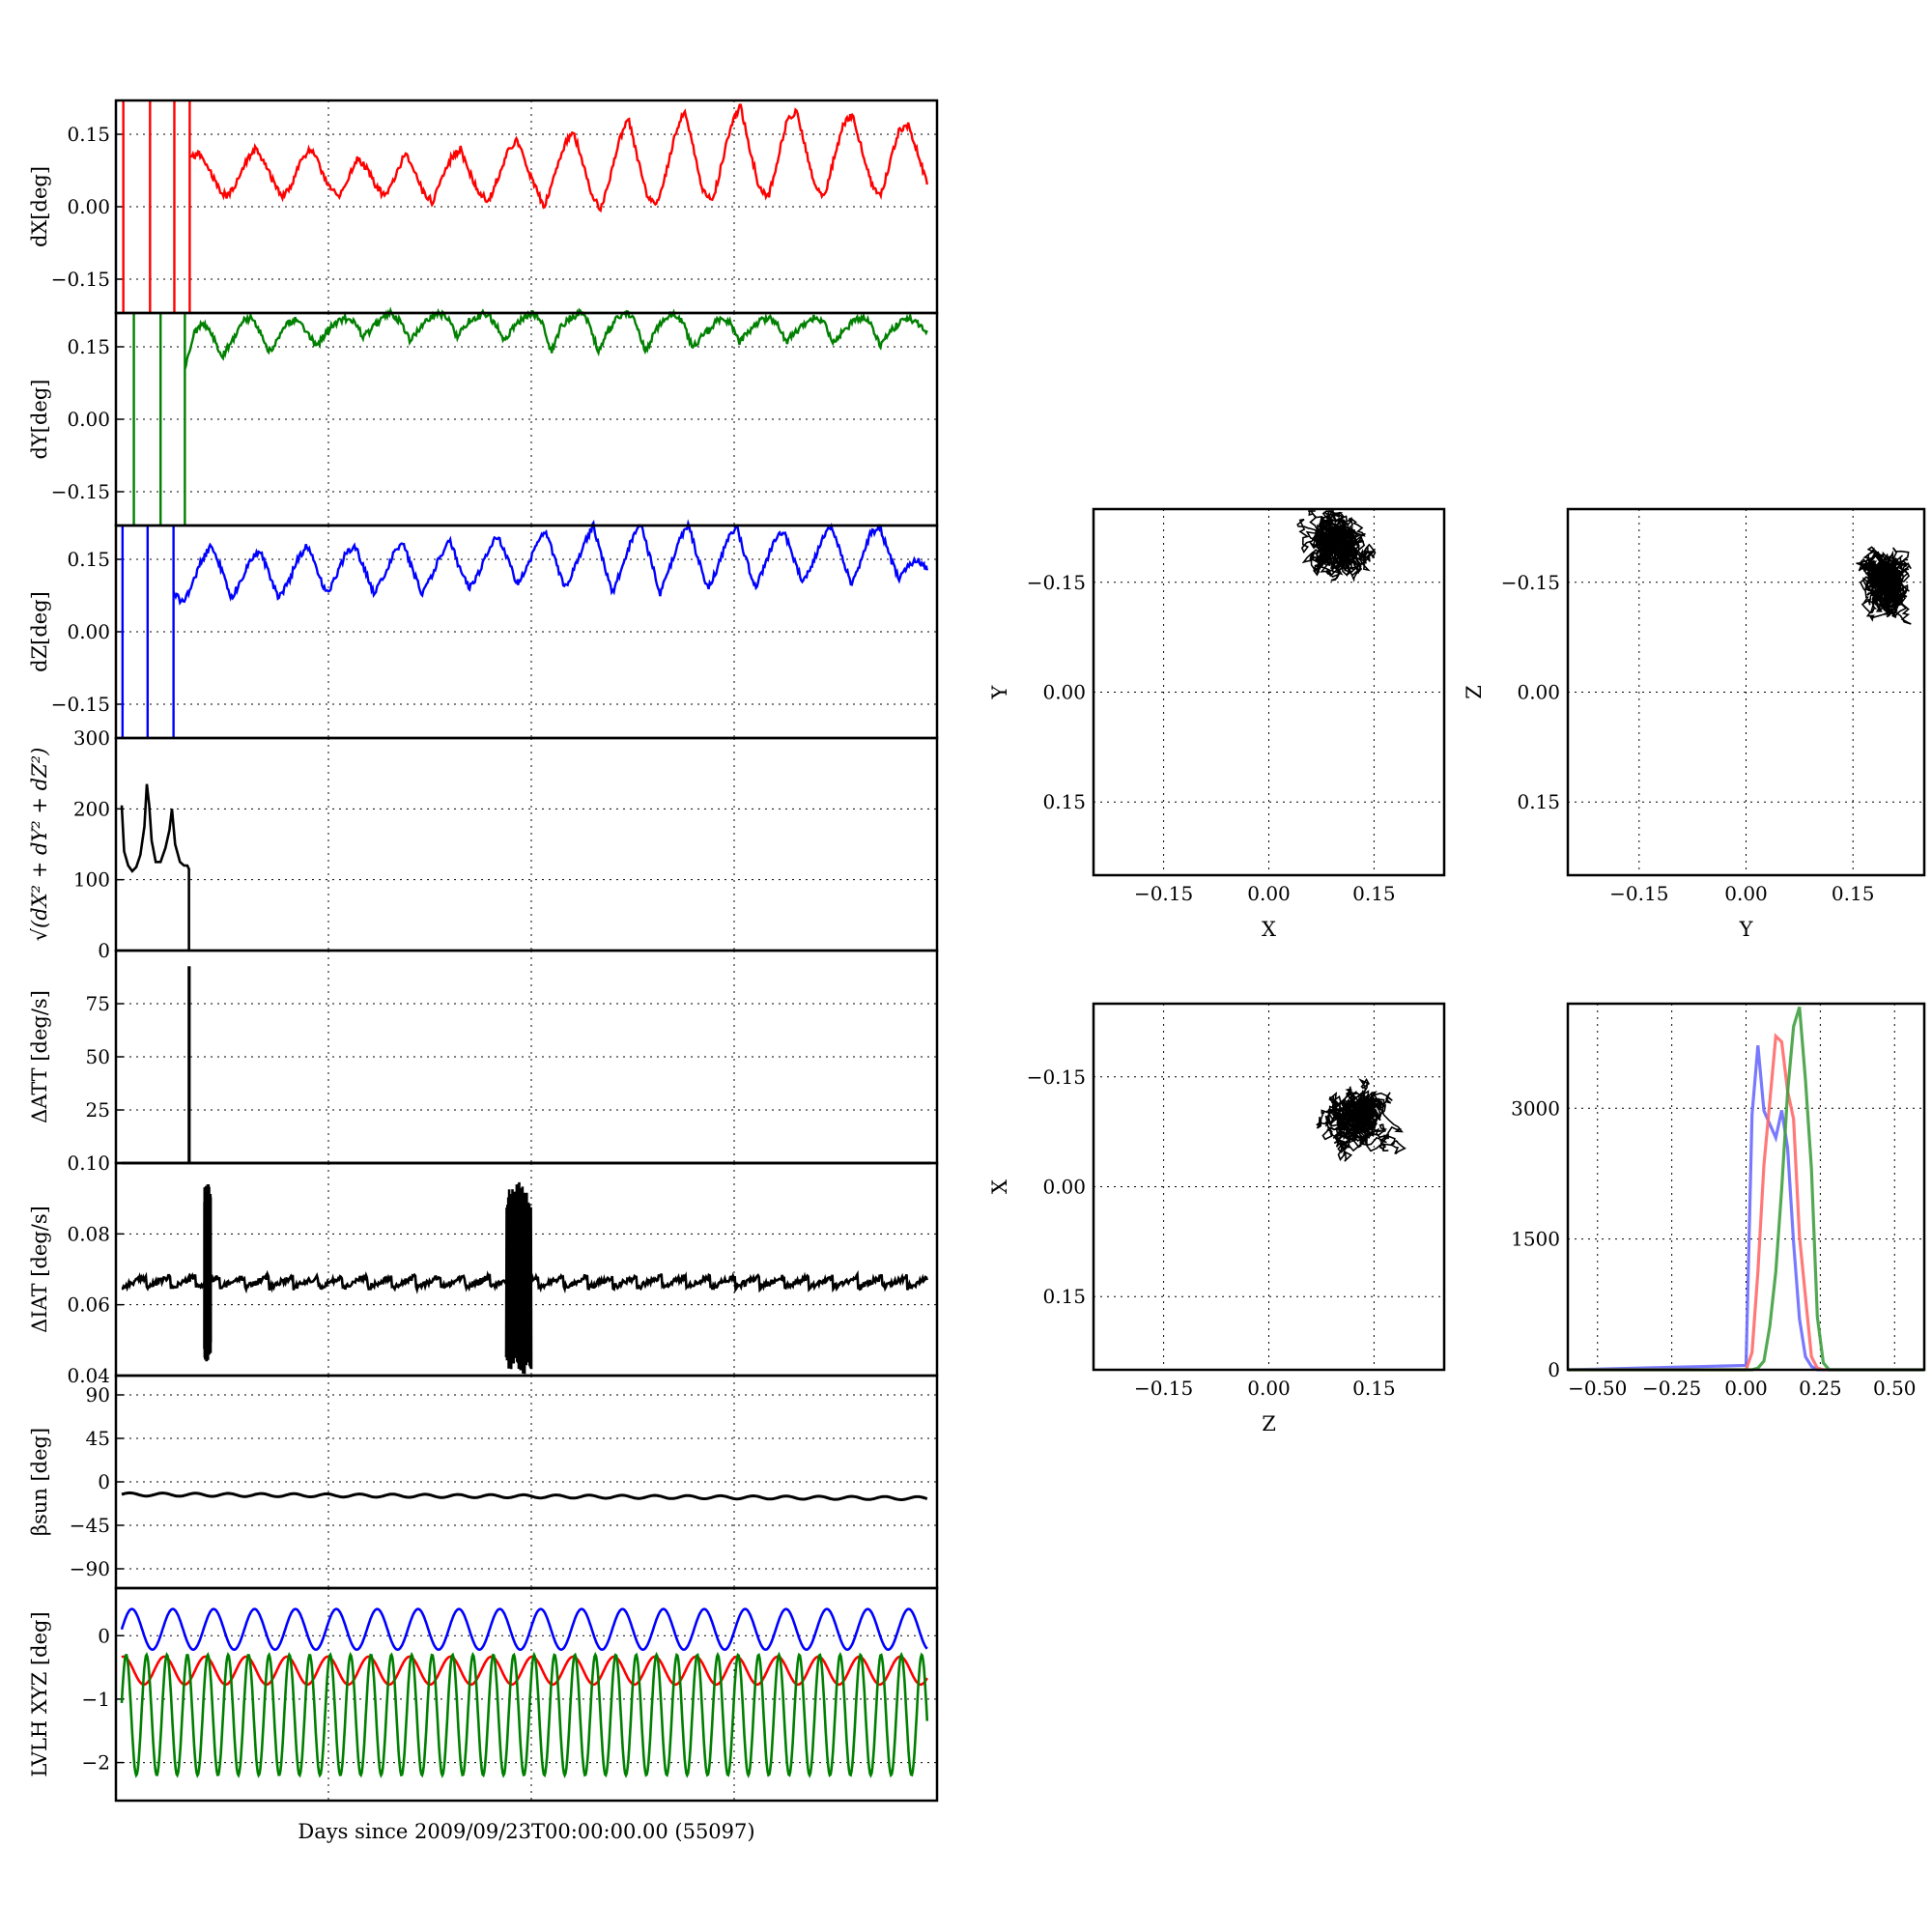 Image resolution: width=1932 pixels, height=1932 pixels. Describe the element at coordinates (482, 1275) in the screenshot. I see `ts-panel-6: 0.08 0.06 0.04 ΔIAT [deg/s]` at that location.